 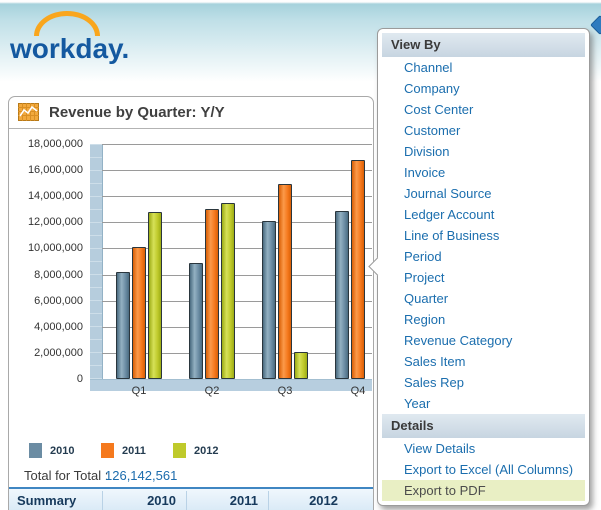 What do you see at coordinates (55, 222) in the screenshot?
I see `y-axis-tick-label: 12,000,000` at bounding box center [55, 222].